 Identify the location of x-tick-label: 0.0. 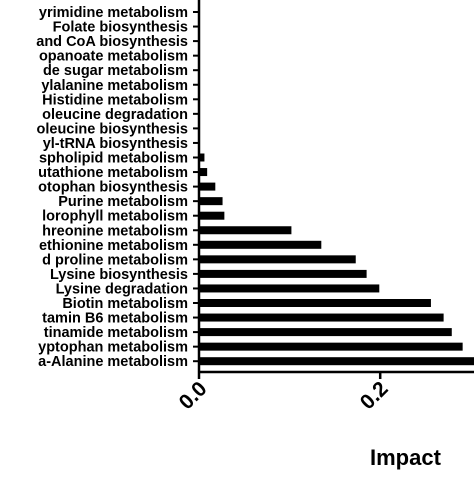
(193, 395).